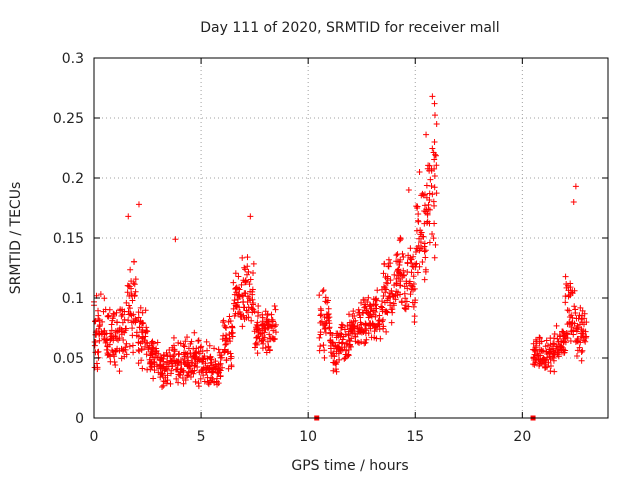 This screenshot has width=640, height=480. I want to click on y-tick-label: 0.3, so click(73, 59).